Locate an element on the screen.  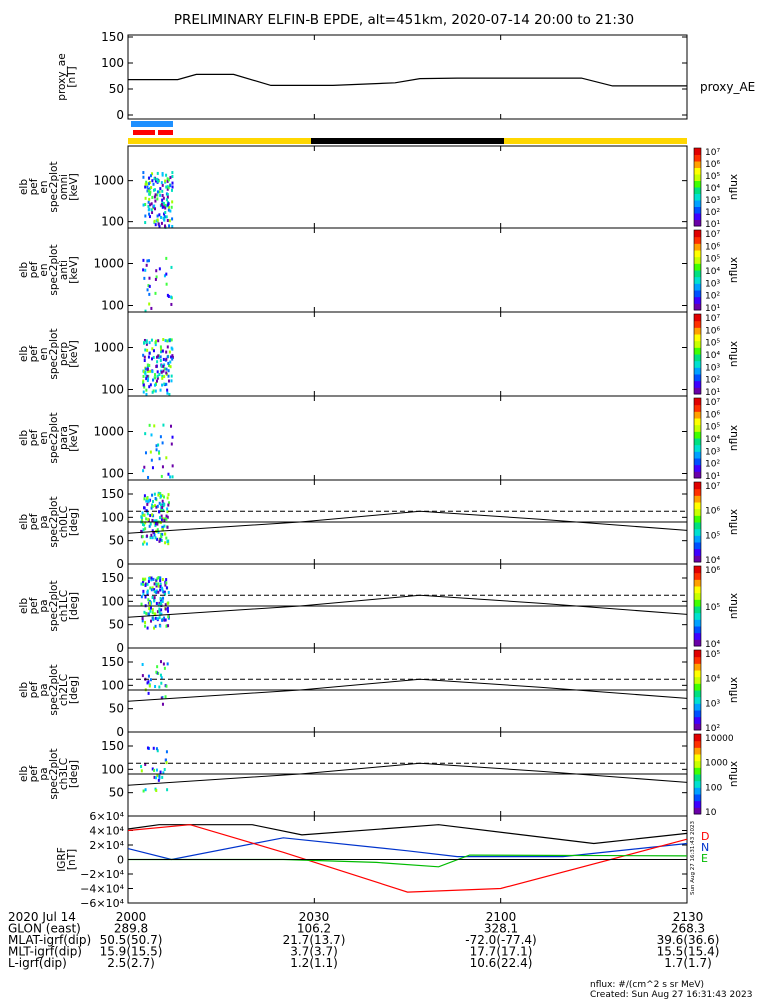
y-axis-label: spec2plot is located at coordinates (54, 521).